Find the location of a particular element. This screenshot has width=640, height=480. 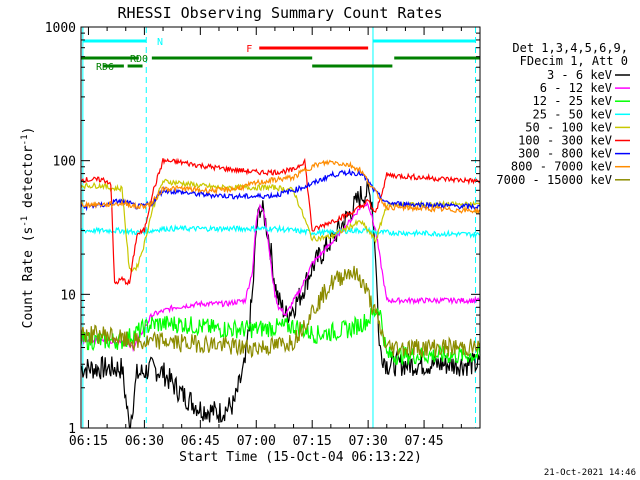

x-tick-label: 06:45 is located at coordinates (200, 441).